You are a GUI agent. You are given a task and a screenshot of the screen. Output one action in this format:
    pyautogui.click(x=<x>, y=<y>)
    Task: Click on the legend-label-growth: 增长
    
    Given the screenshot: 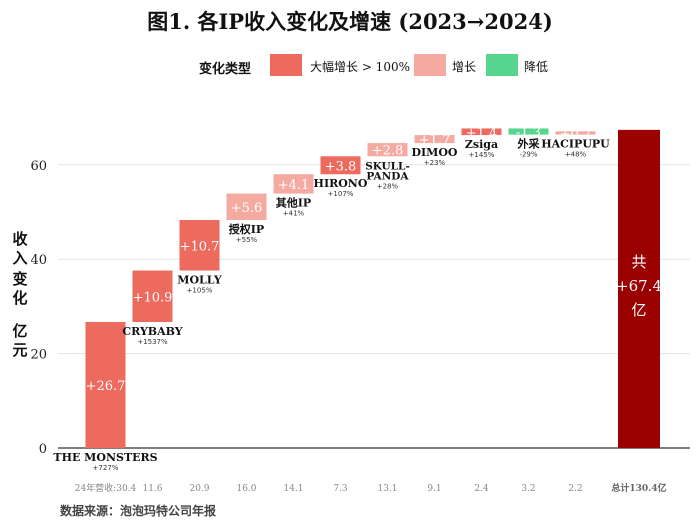 What is the action you would take?
    pyautogui.click(x=464, y=67)
    